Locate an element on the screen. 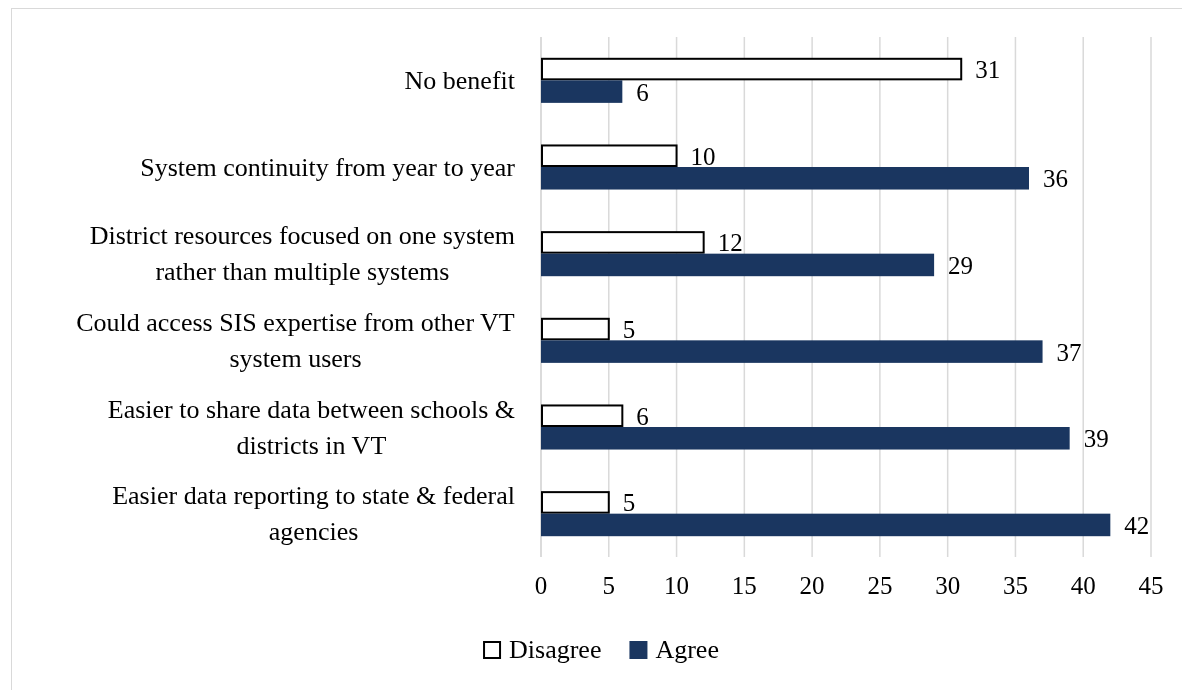 The image size is (1182, 690). data-label: 31 is located at coordinates (988, 70).